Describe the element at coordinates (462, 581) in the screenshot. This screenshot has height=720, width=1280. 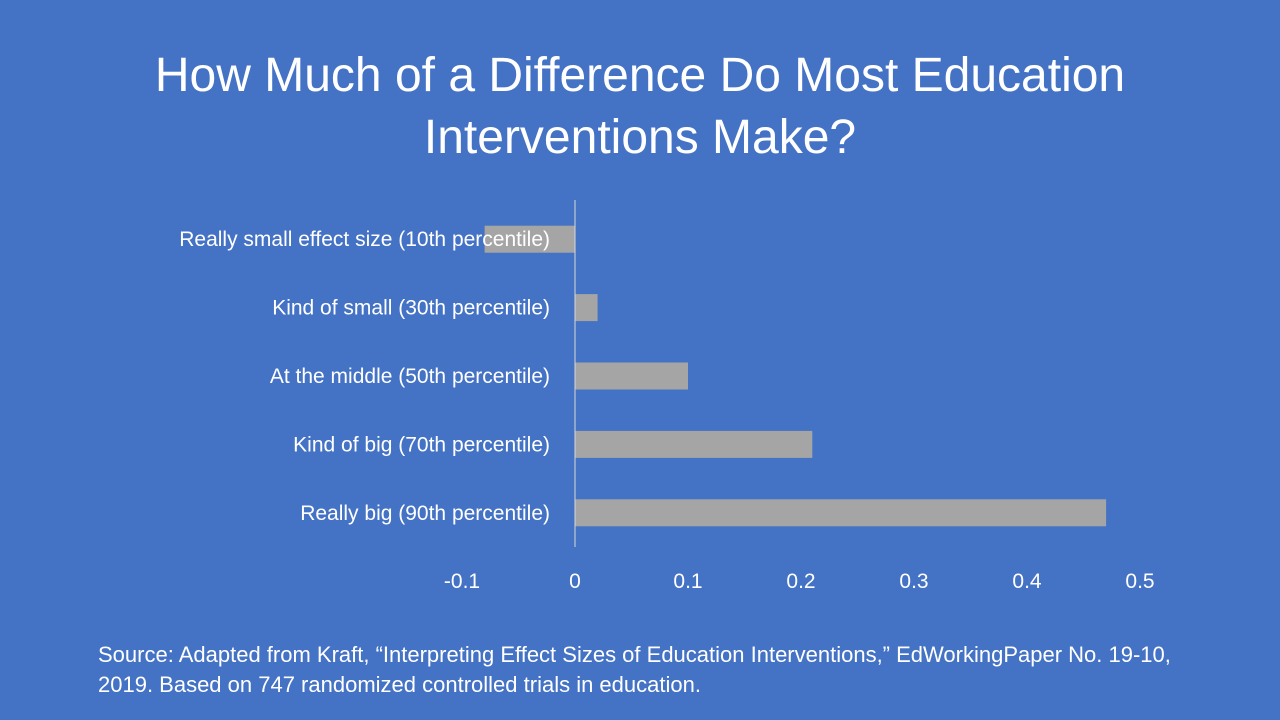
I see `x-tick-label: -0.1` at that location.